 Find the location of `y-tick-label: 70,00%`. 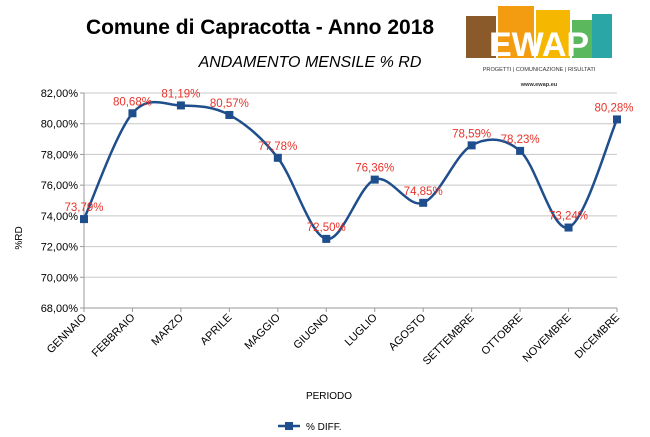

y-tick-label: 70,00% is located at coordinates (60, 278).